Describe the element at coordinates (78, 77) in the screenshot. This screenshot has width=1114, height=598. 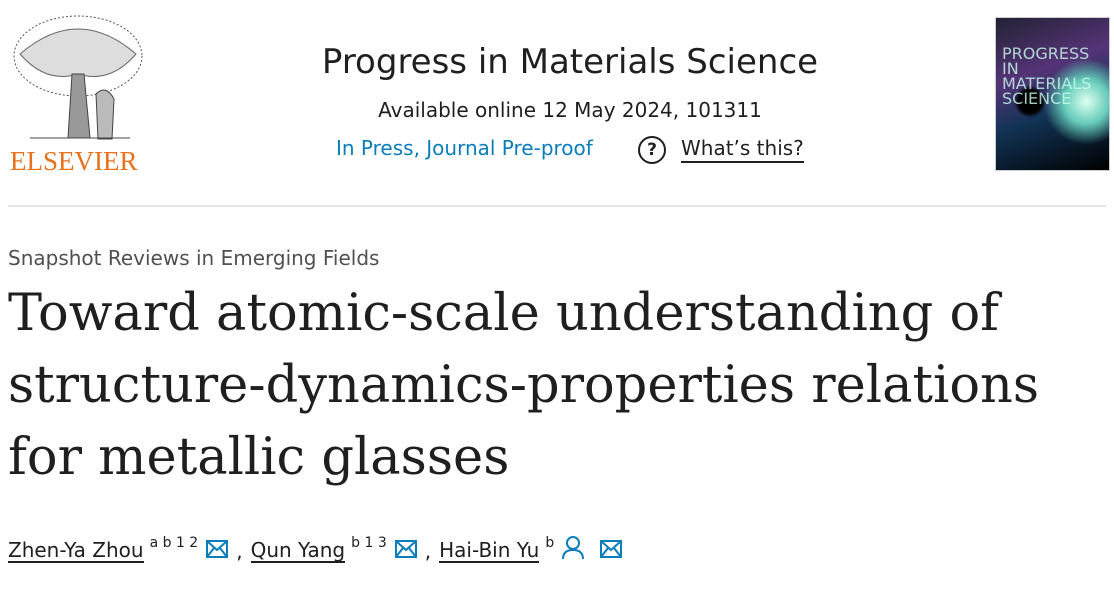
I see `tree-logo-icon` at that location.